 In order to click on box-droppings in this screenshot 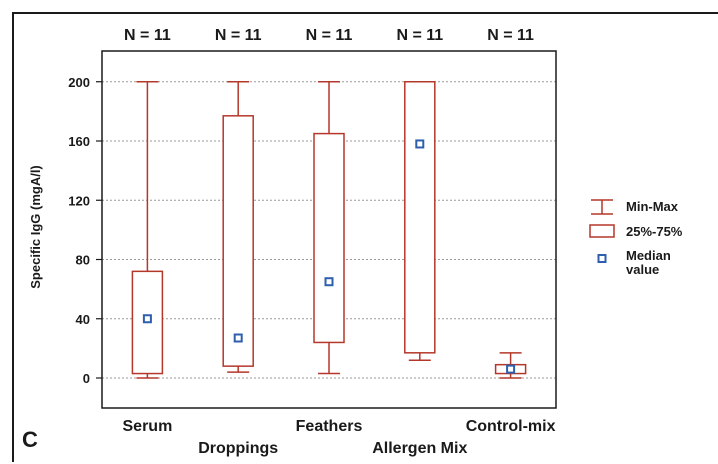, I will do `click(238, 227)`.